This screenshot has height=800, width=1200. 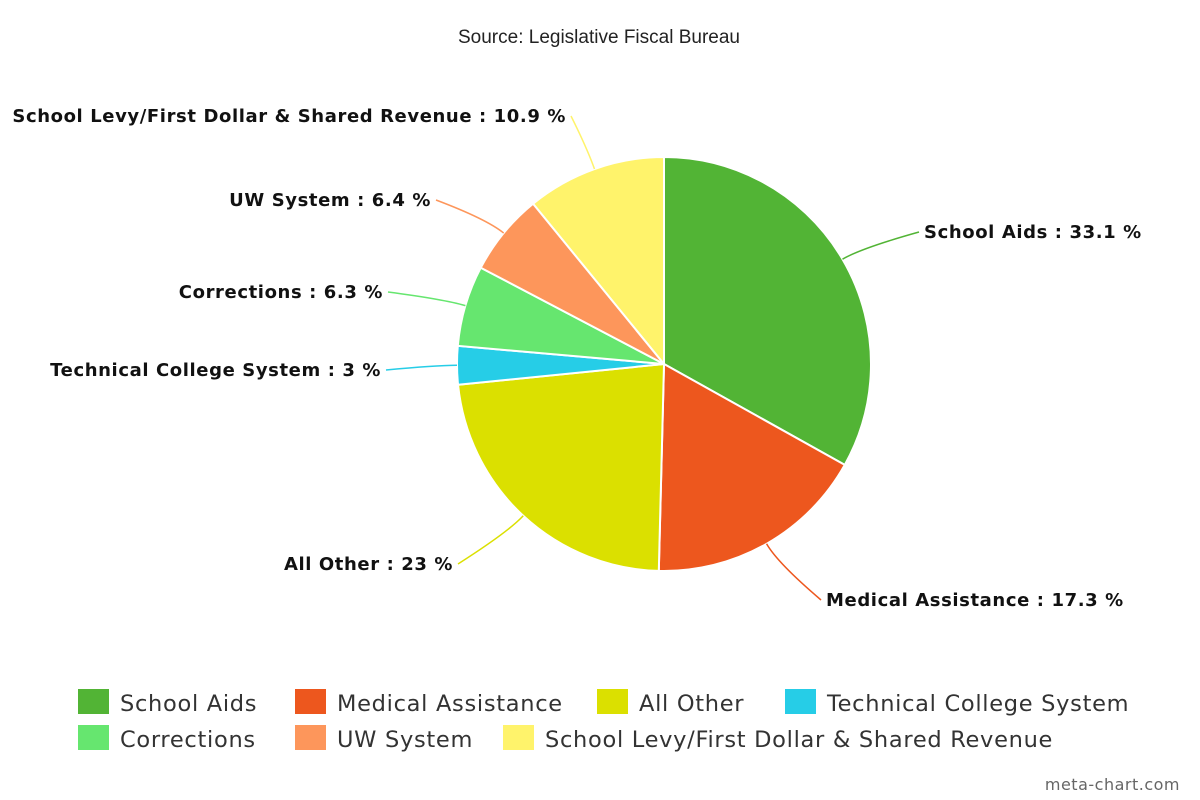 What do you see at coordinates (215, 370) in the screenshot?
I see `label-technical-college-system: Technical College System : 3 %` at bounding box center [215, 370].